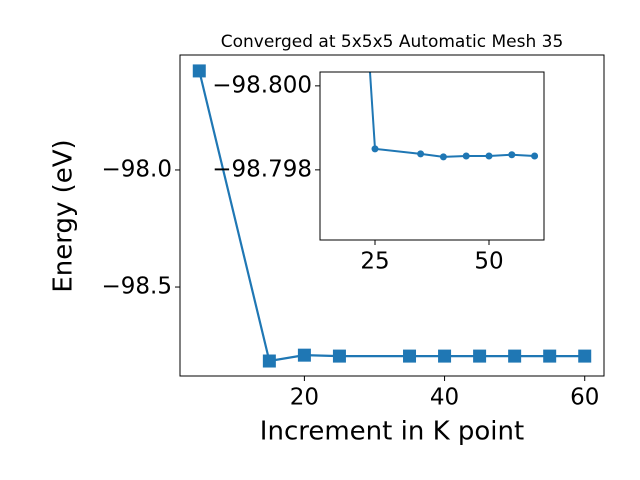 This screenshot has width=640, height=480. Describe the element at coordinates (392, 432) in the screenshot. I see `x-axis-label: Increment in K point` at that location.